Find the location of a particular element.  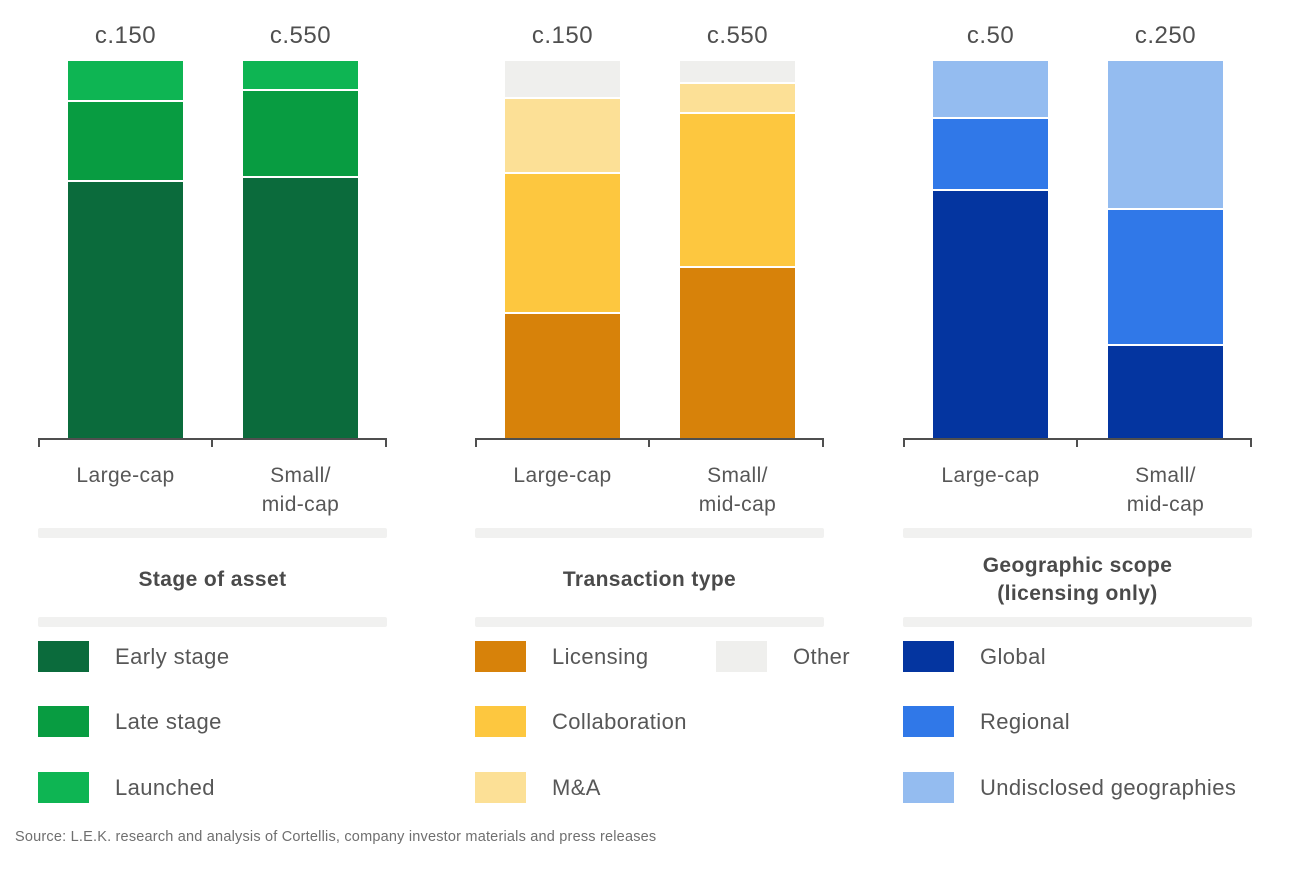

legend-swatch-collaboration is located at coordinates (500, 721).